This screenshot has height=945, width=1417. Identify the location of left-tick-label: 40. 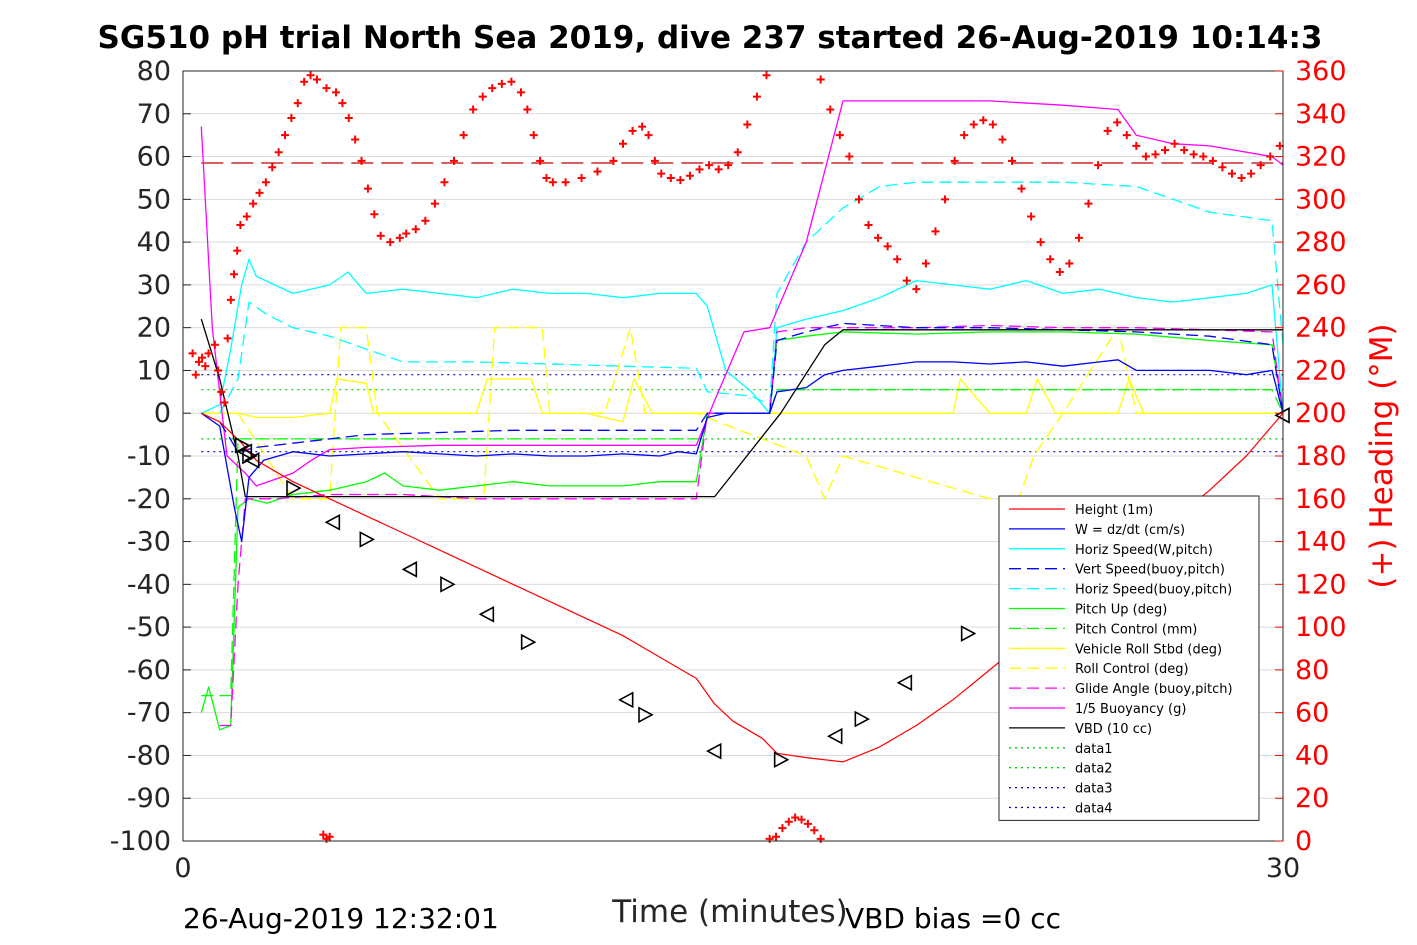
(154, 242).